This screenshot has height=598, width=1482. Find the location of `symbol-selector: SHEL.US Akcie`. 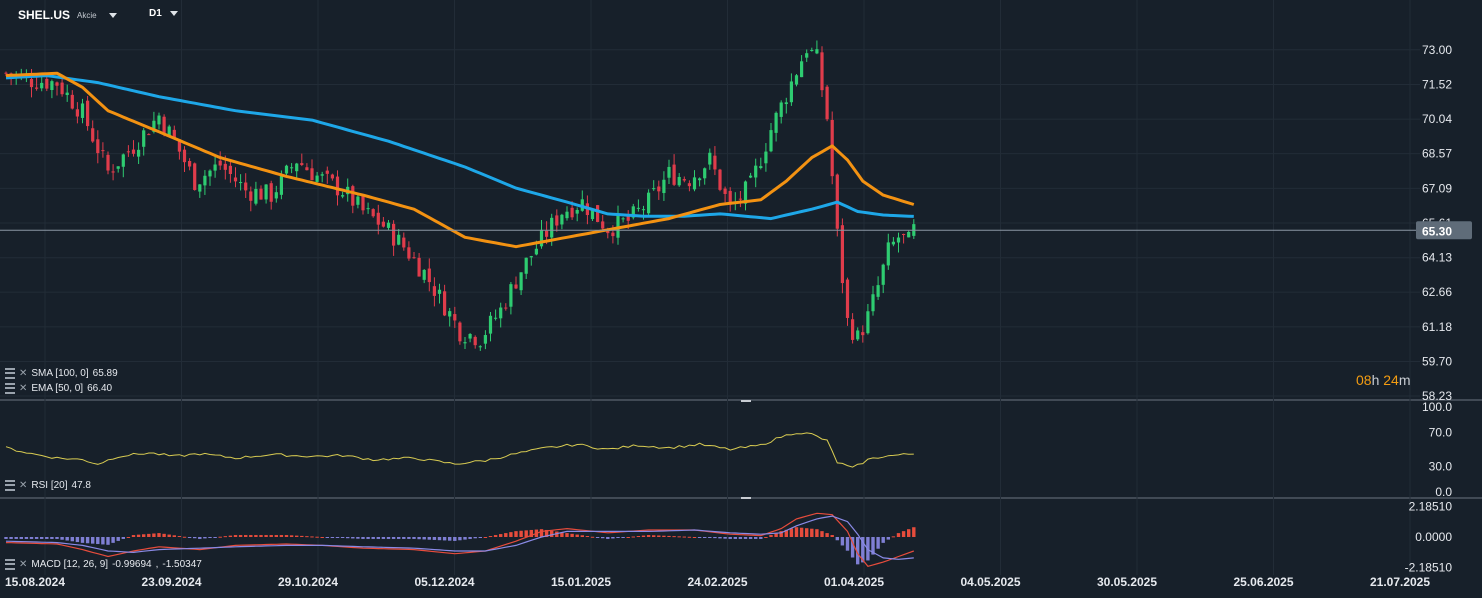

symbol-selector: SHEL.US Akcie is located at coordinates (67, 15).